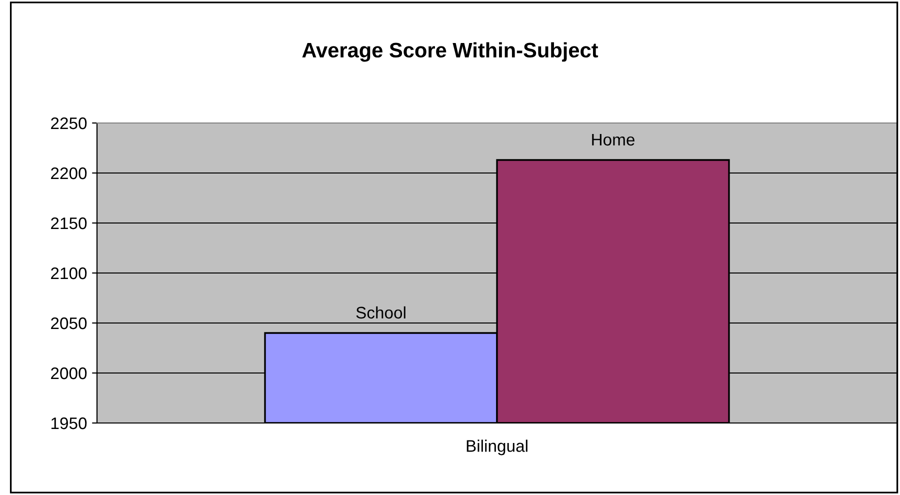  What do you see at coordinates (69, 173) in the screenshot?
I see `y-tick-label: 2200` at bounding box center [69, 173].